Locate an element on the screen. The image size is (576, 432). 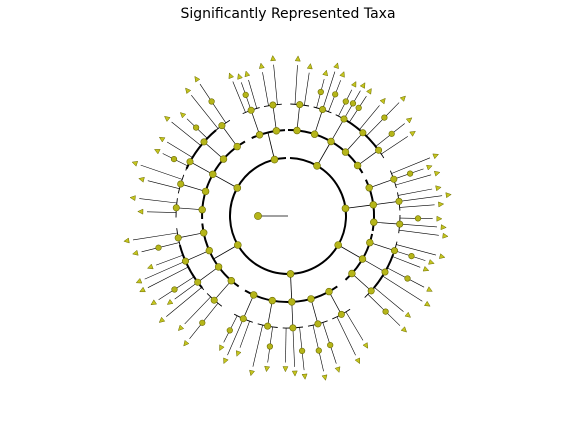
clade-arc is located at coordinates (268, 134).